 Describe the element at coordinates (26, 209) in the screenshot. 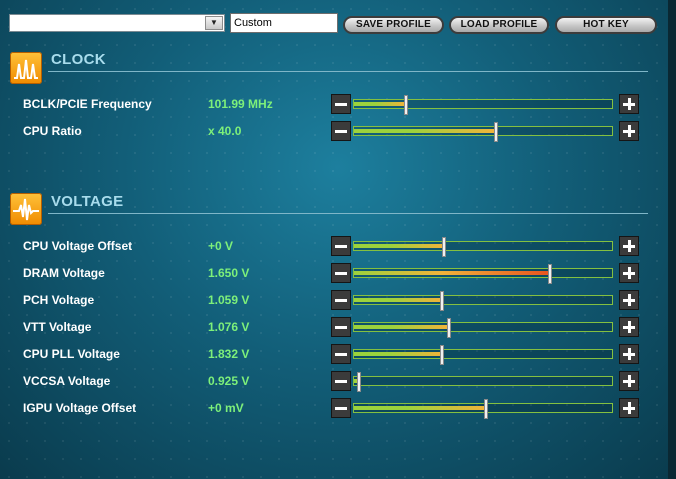

I see `voltage-pulse-icon` at that location.